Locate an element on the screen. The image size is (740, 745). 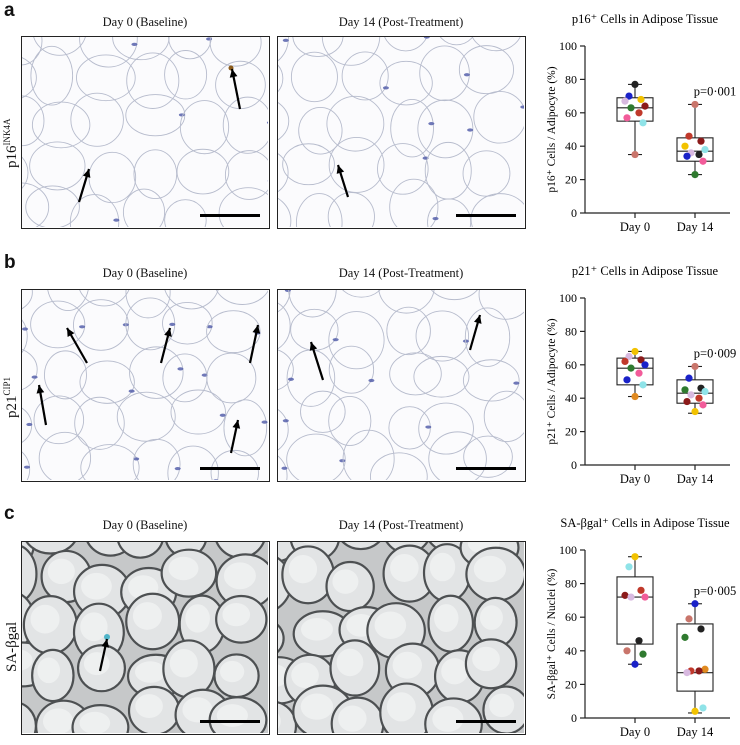
p-value-annotation: p=0·005 is located at coordinates (715, 591).